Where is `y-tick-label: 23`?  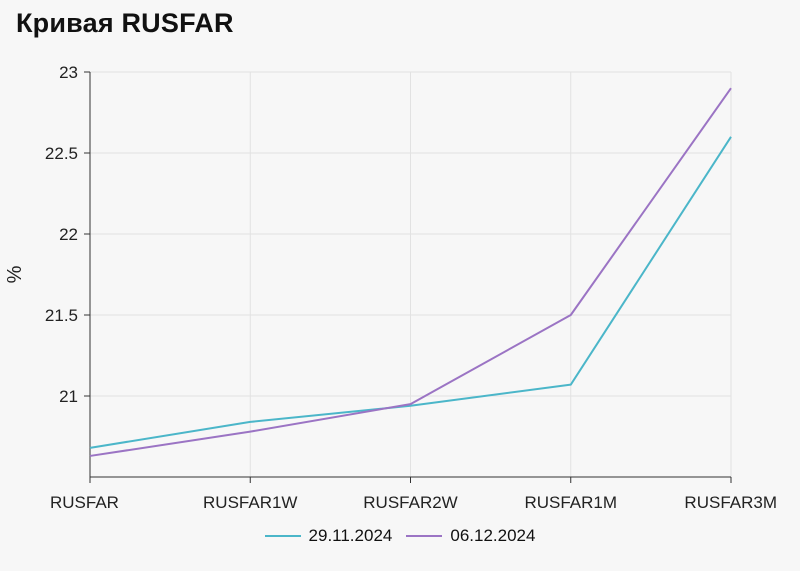
y-tick-label: 23 is located at coordinates (68, 72).